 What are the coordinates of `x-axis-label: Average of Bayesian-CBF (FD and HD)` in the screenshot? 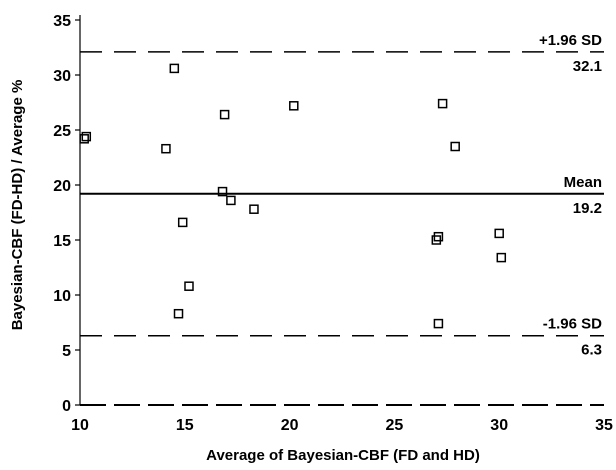 It's located at (343, 455).